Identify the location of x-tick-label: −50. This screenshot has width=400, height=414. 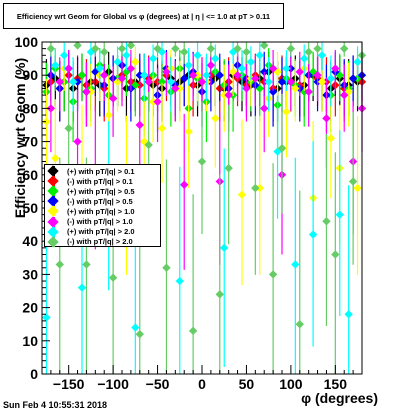
(158, 384).